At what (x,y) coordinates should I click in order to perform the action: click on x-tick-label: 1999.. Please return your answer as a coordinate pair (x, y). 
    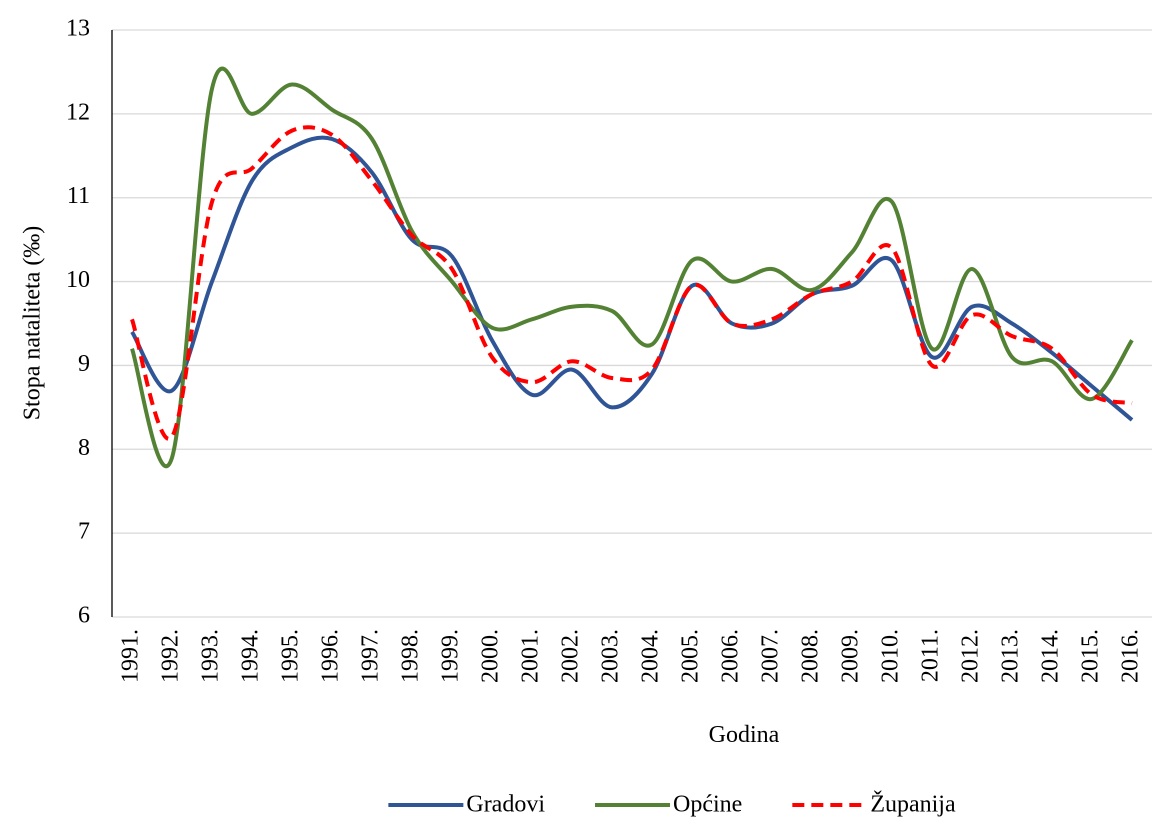
    Looking at the image, I should click on (451, 656).